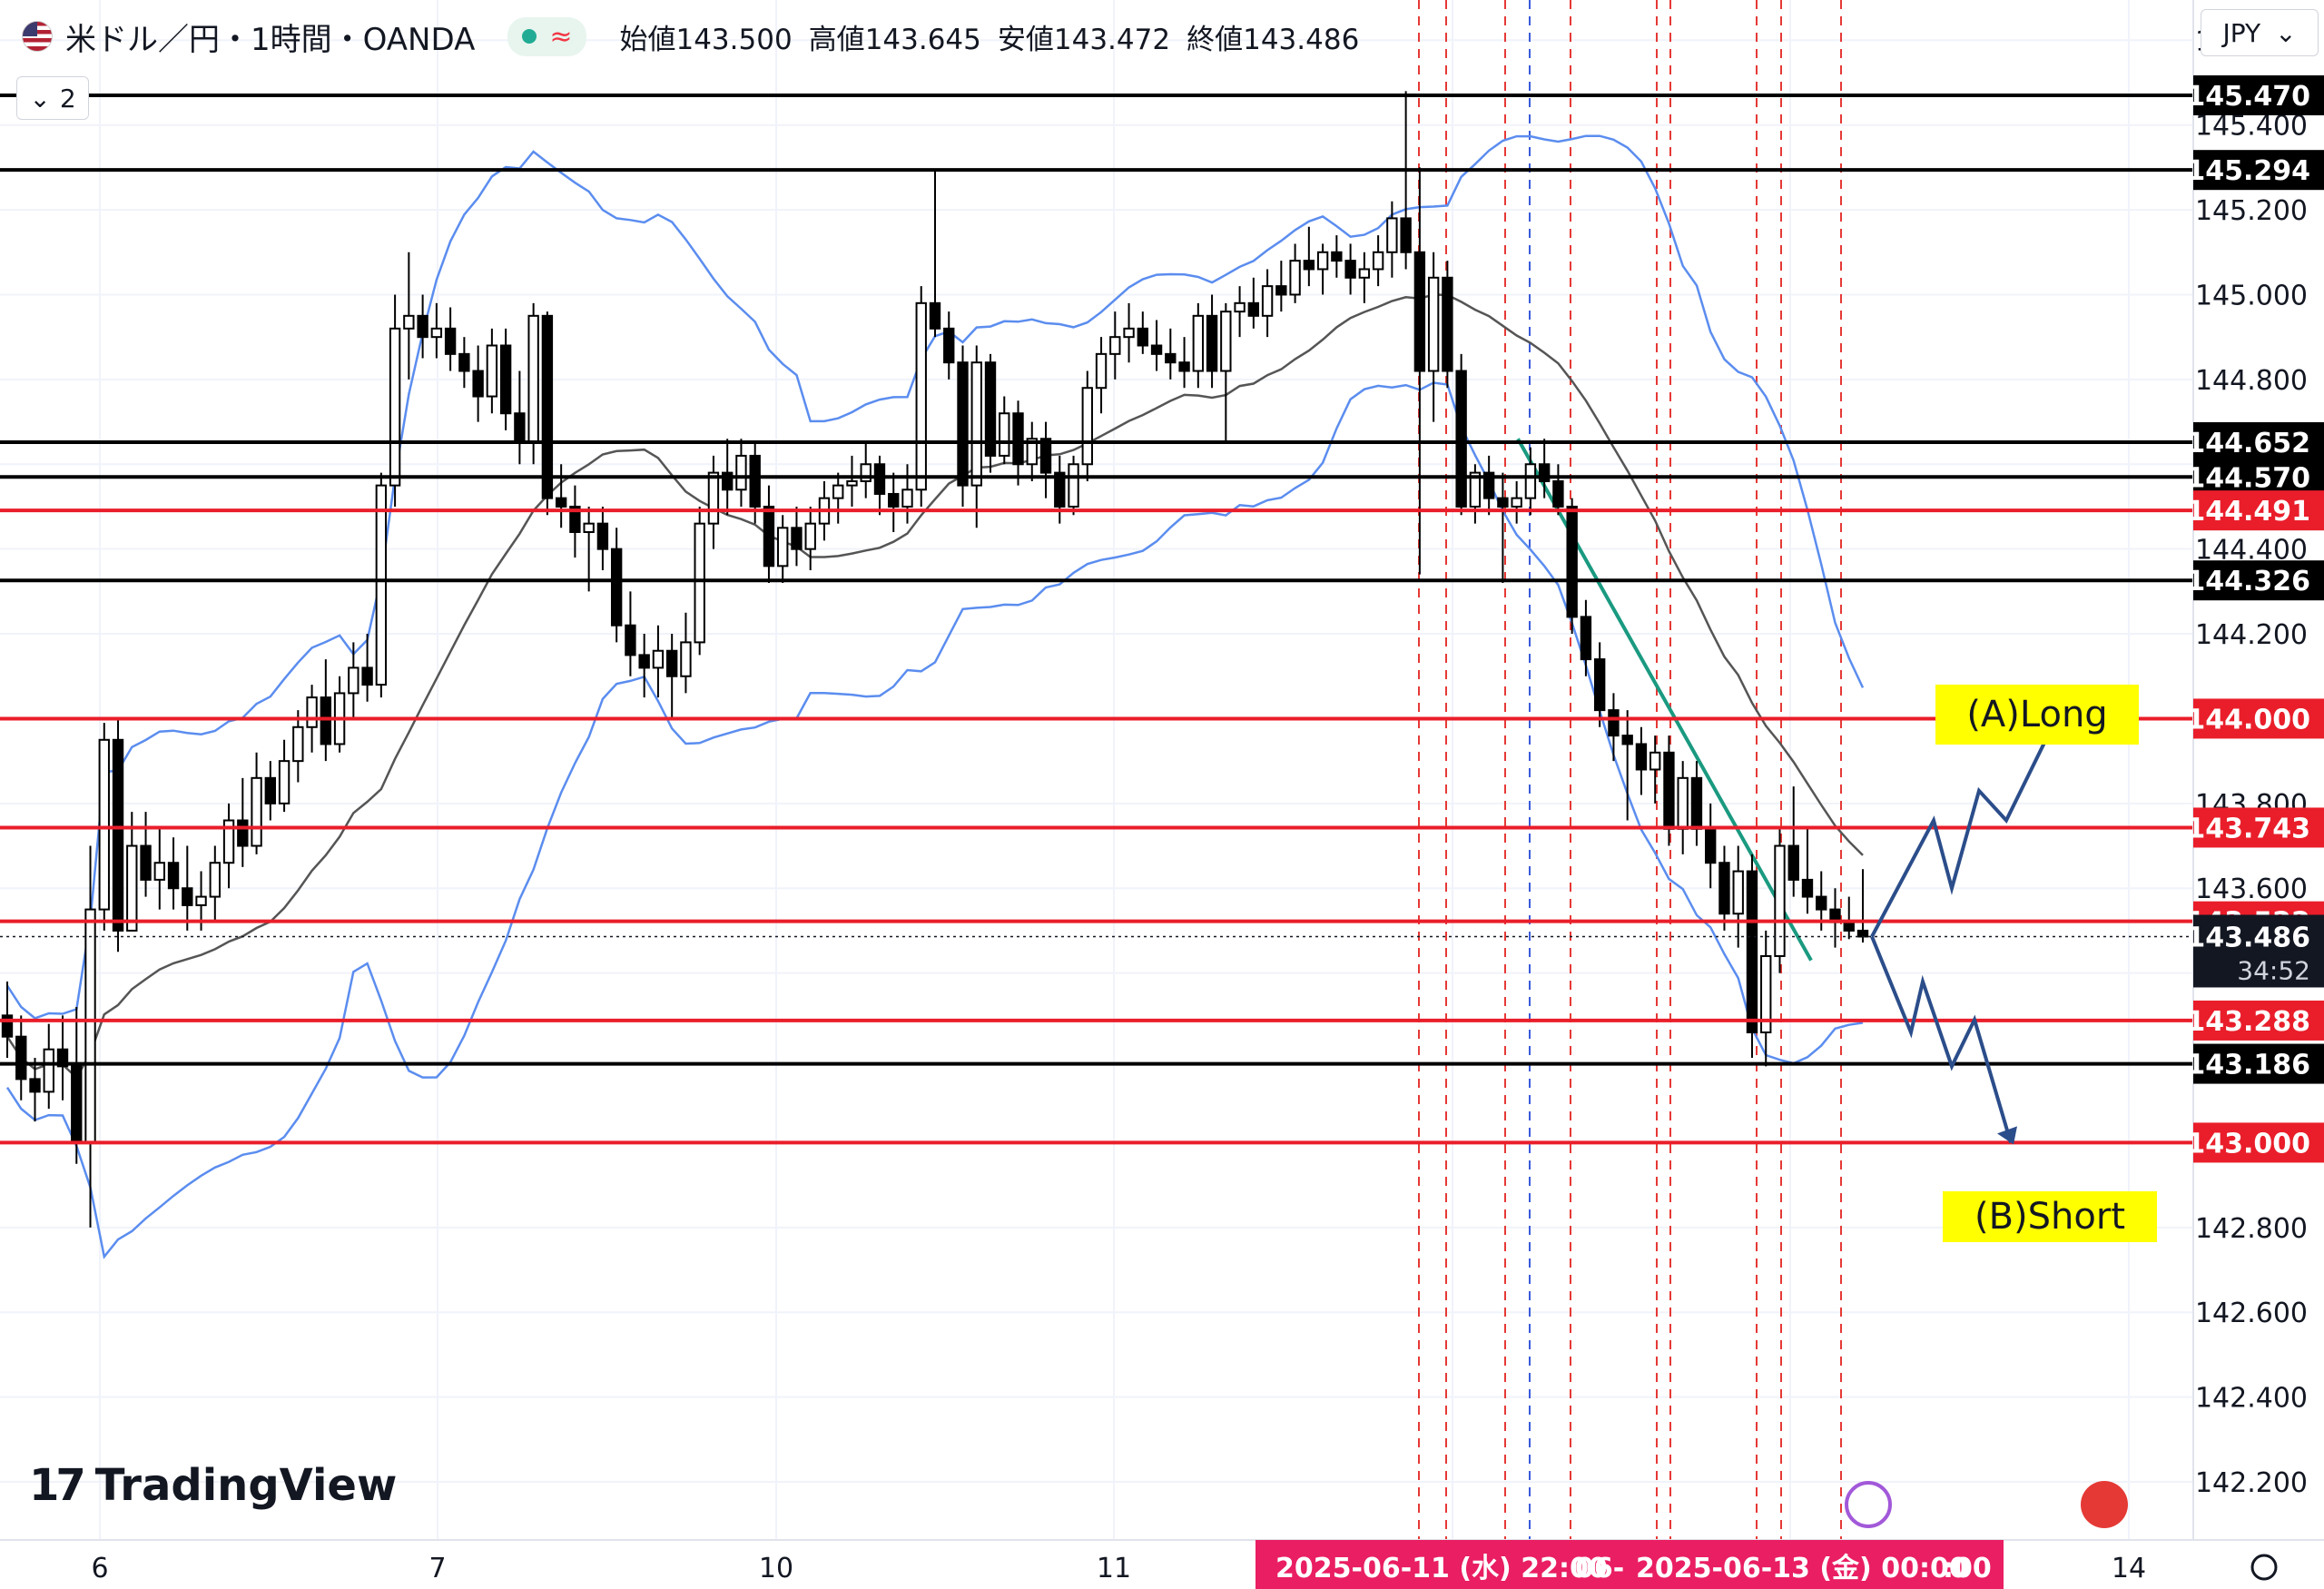  I want to click on ohlc-readout: 始値143.500 高値143.645 安値143.472 終値143.486, so click(989, 36).